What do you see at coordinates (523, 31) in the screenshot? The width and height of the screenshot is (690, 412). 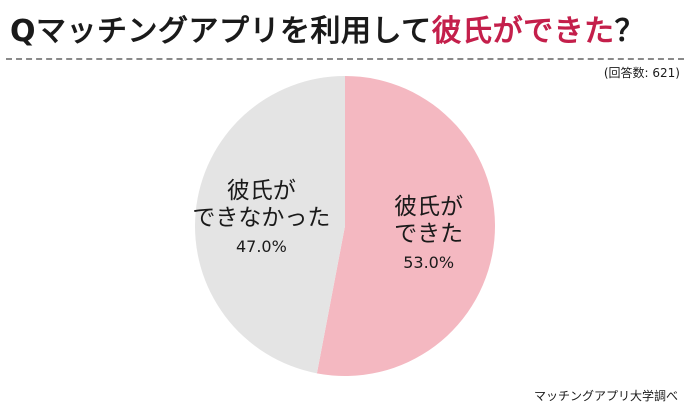 I see `title-accent: 彼氏ができた` at bounding box center [523, 31].